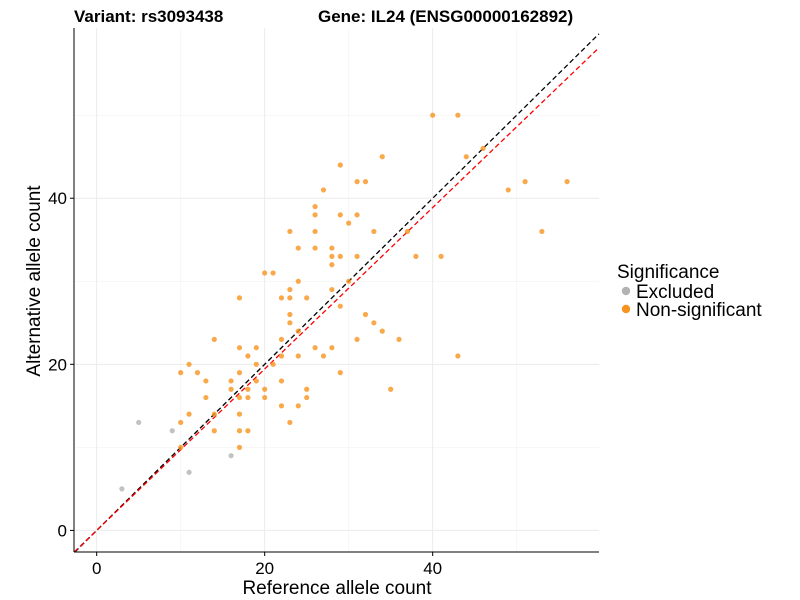 The image size is (800, 600). Describe the element at coordinates (148, 16) in the screenshot. I see `variant-title: Variant: rs3093438` at that location.